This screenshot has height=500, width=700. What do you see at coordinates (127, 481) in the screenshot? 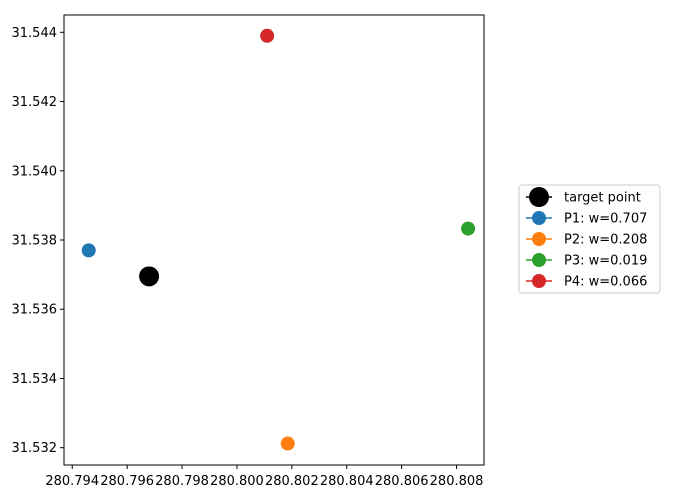
I see `x-tick-label: 280.796` at bounding box center [127, 481].